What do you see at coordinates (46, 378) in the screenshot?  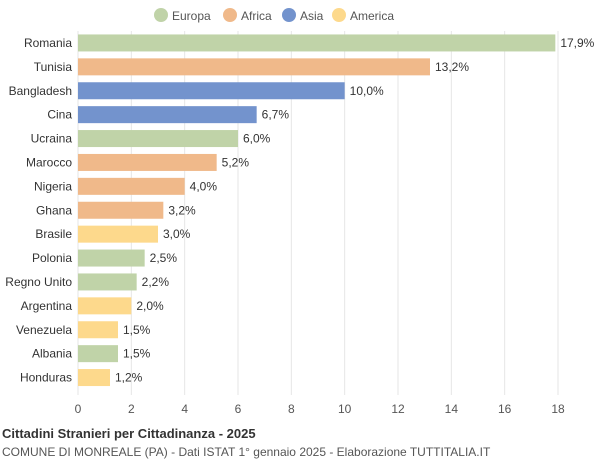 I see `category-label: Honduras` at bounding box center [46, 378].